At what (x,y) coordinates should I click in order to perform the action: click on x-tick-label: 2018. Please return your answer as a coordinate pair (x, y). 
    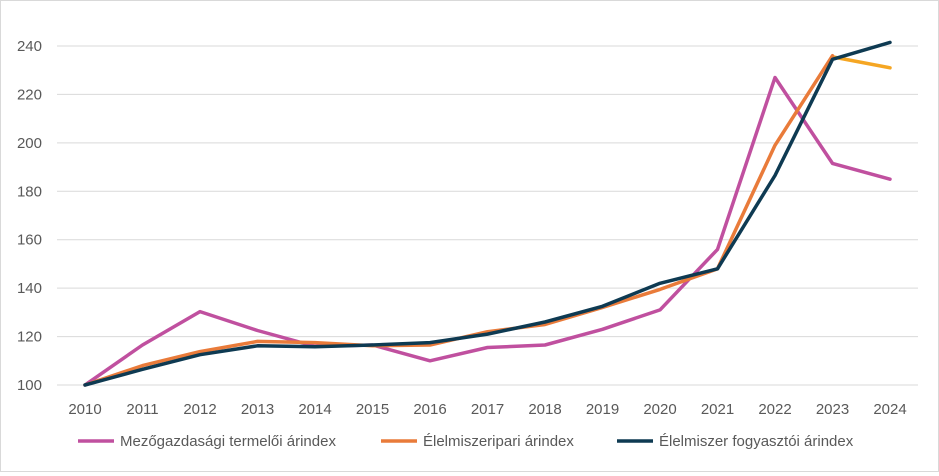
    Looking at the image, I should click on (544, 409).